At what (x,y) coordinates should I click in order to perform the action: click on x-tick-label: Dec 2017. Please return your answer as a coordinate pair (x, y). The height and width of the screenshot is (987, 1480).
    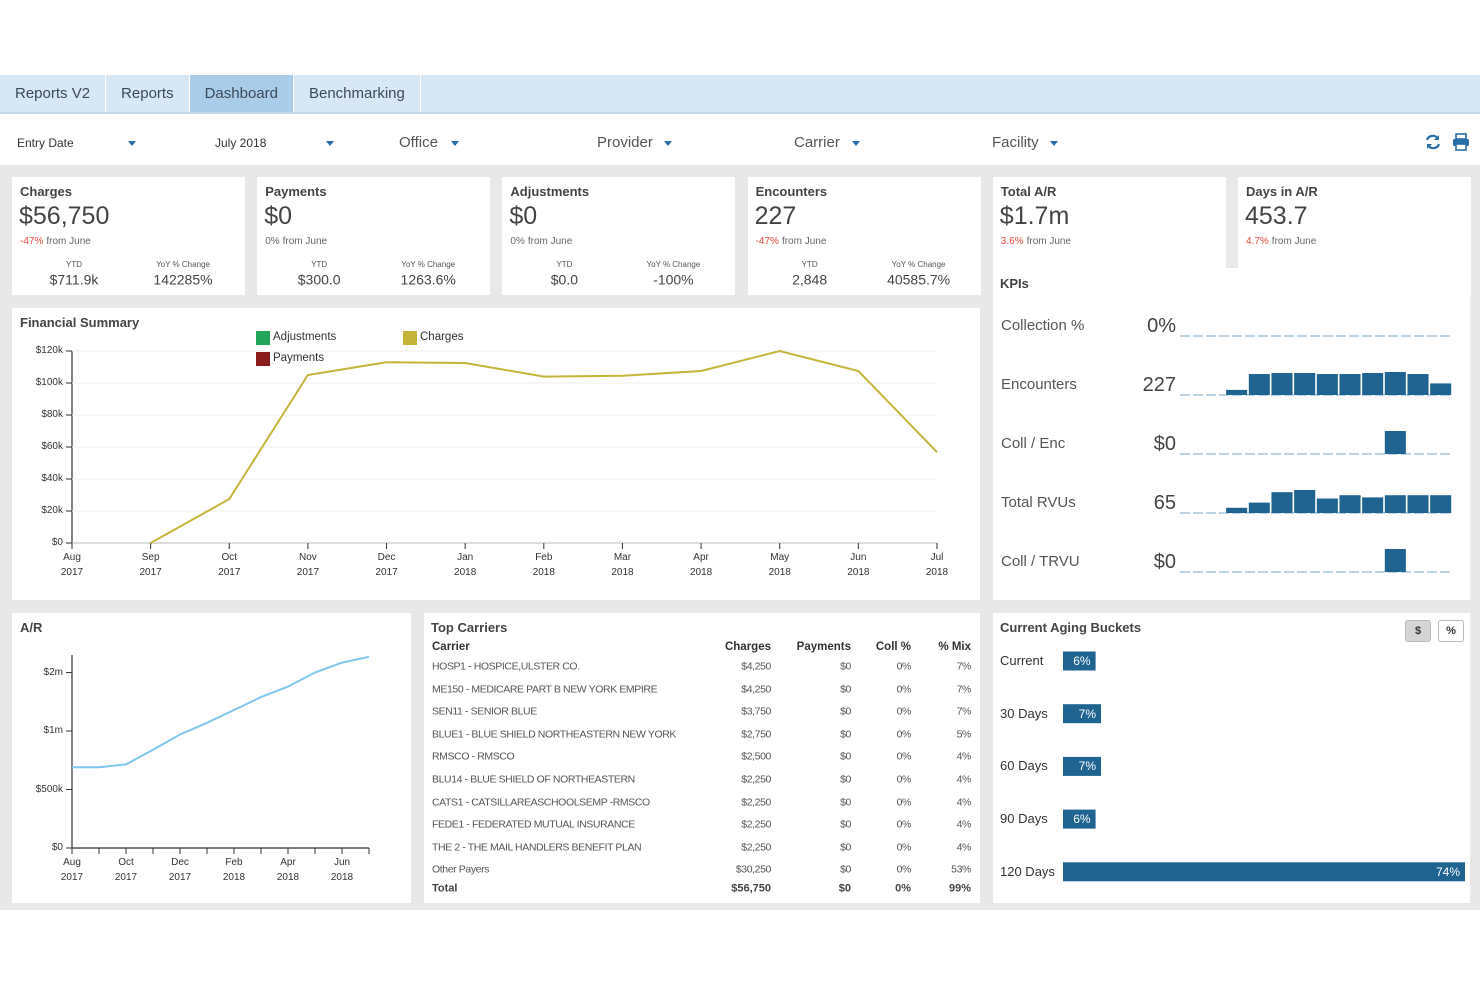
    Looking at the image, I should click on (386, 565).